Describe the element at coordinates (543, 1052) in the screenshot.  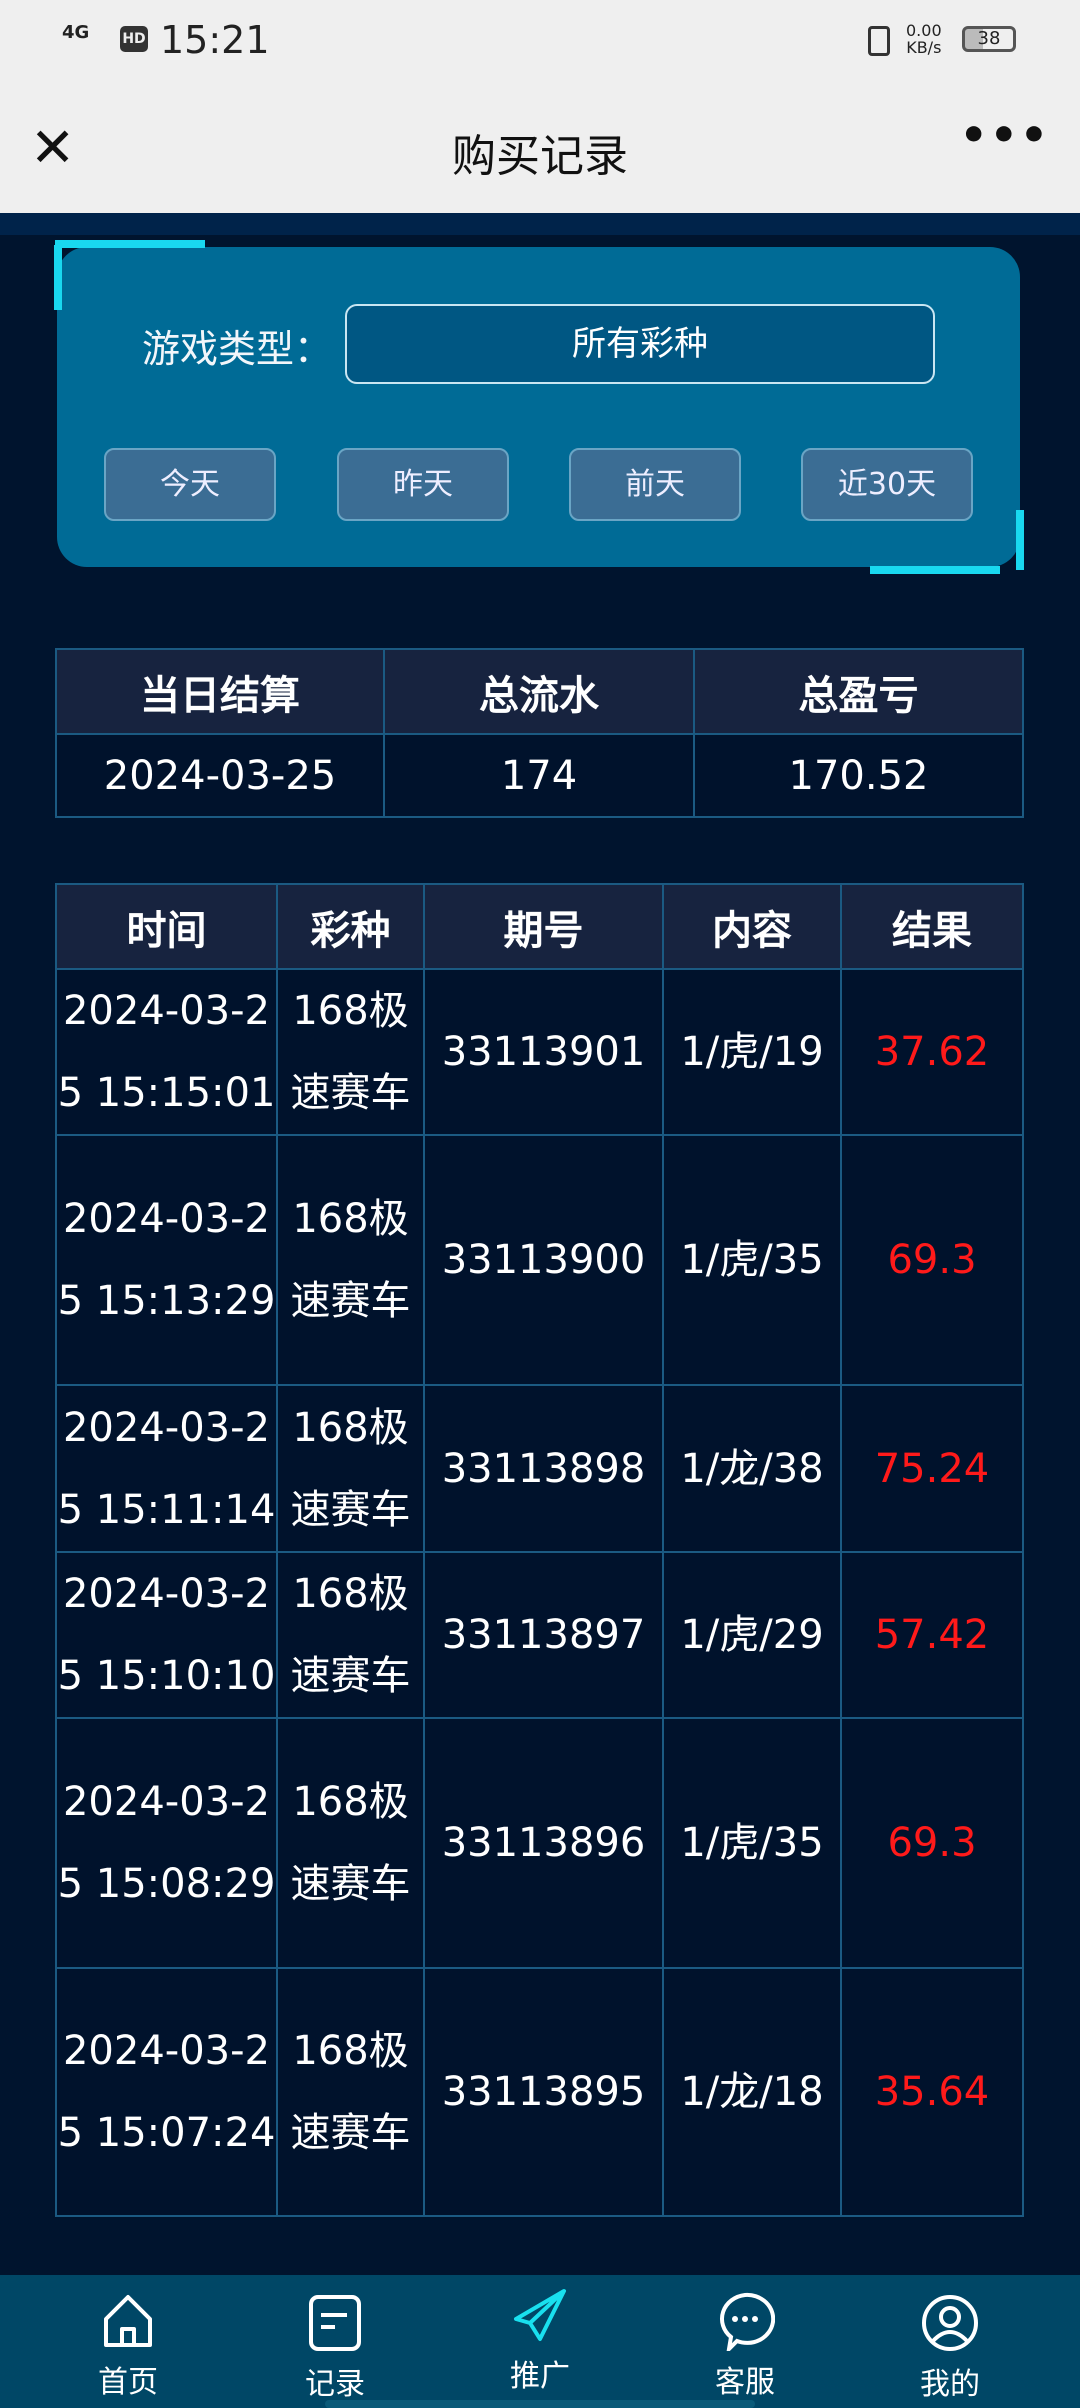
I see `issue-number: 33113901` at that location.